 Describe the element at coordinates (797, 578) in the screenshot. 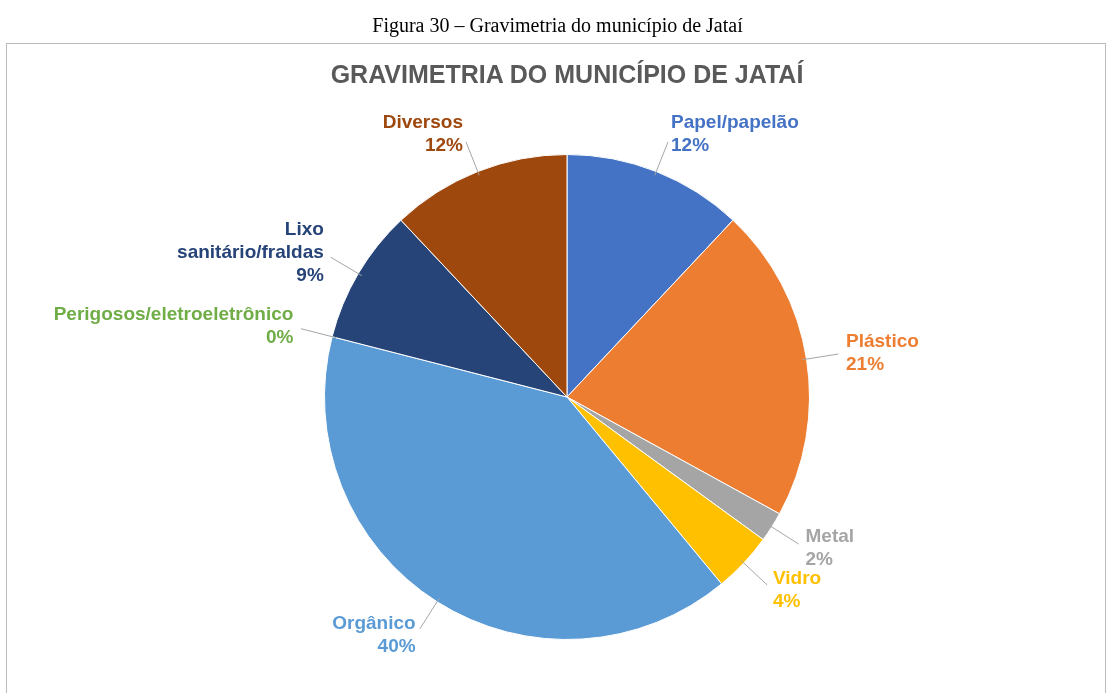

I see `slice-label: Vidro` at that location.